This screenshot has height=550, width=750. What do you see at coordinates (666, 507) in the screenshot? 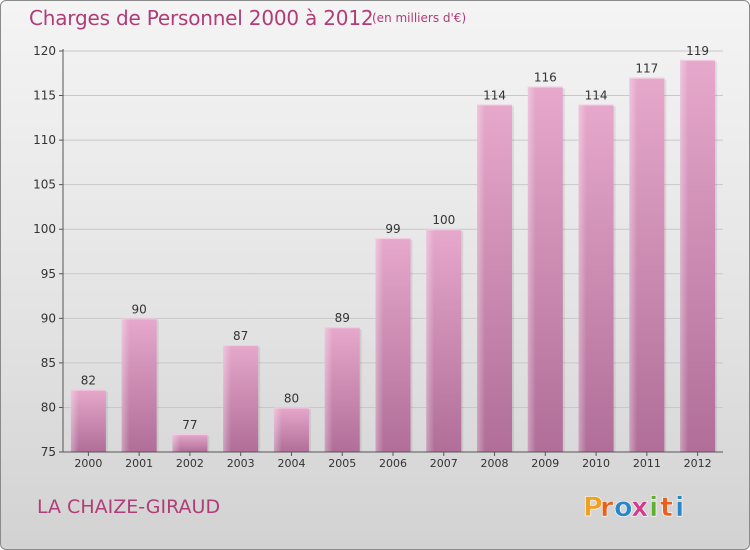
I see `logo-letter: t` at bounding box center [666, 507].